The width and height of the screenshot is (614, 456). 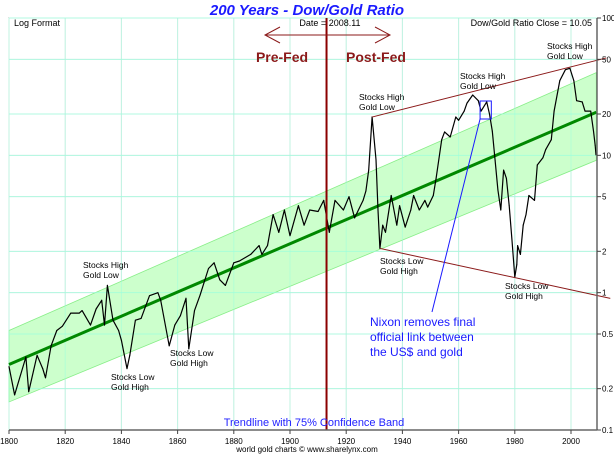 I want to click on trendline-band-label: Trendline with 75% Confidence Band, so click(x=314, y=423).